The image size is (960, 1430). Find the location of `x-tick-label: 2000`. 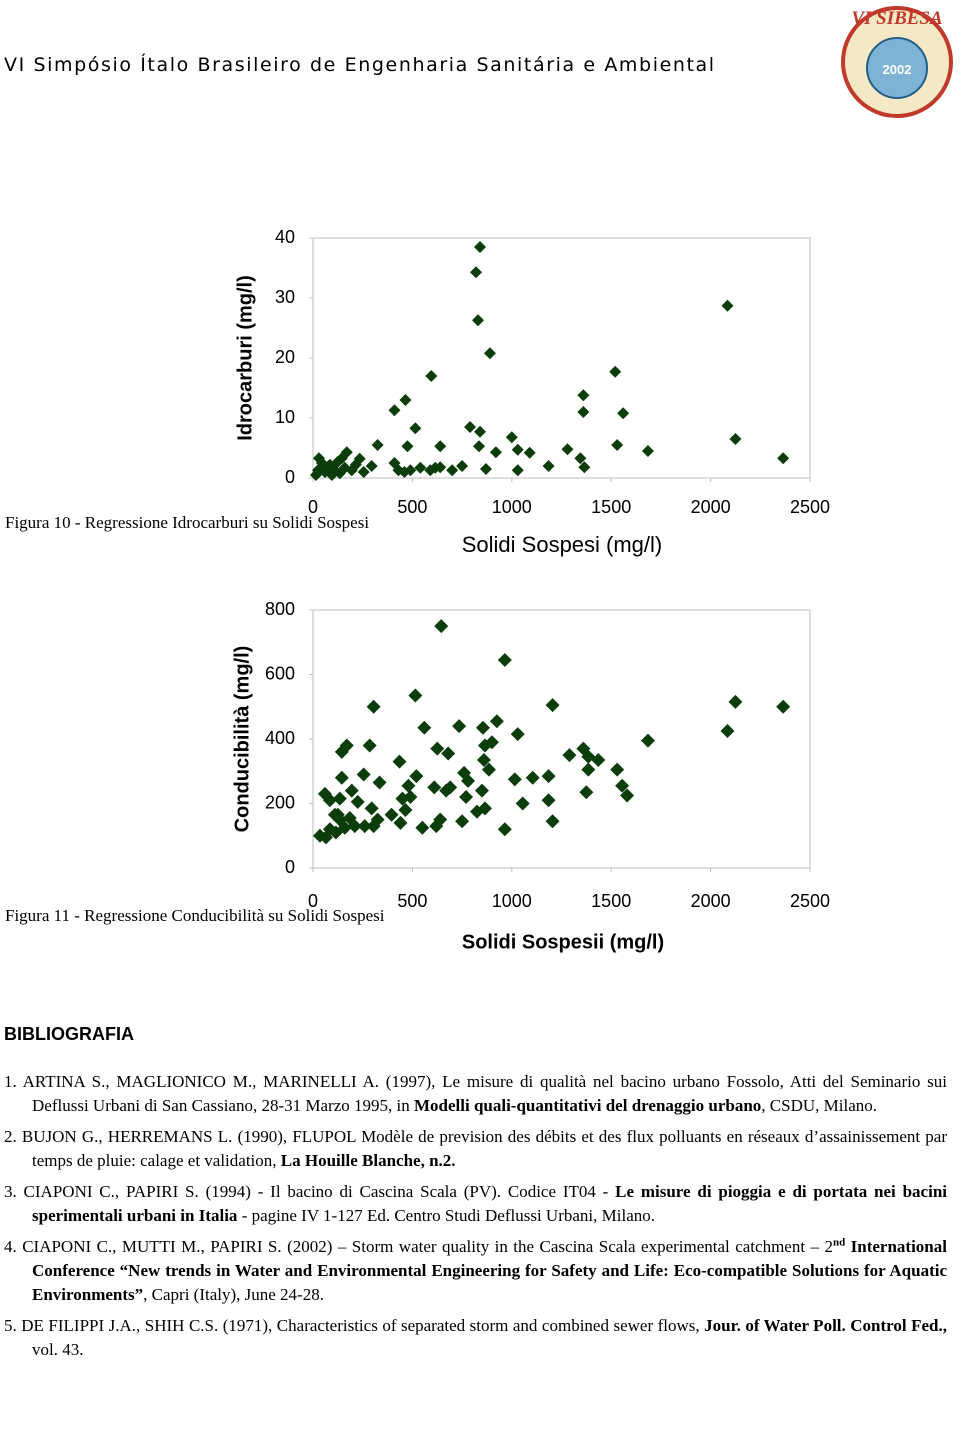

x-tick-label: 2000 is located at coordinates (711, 901).